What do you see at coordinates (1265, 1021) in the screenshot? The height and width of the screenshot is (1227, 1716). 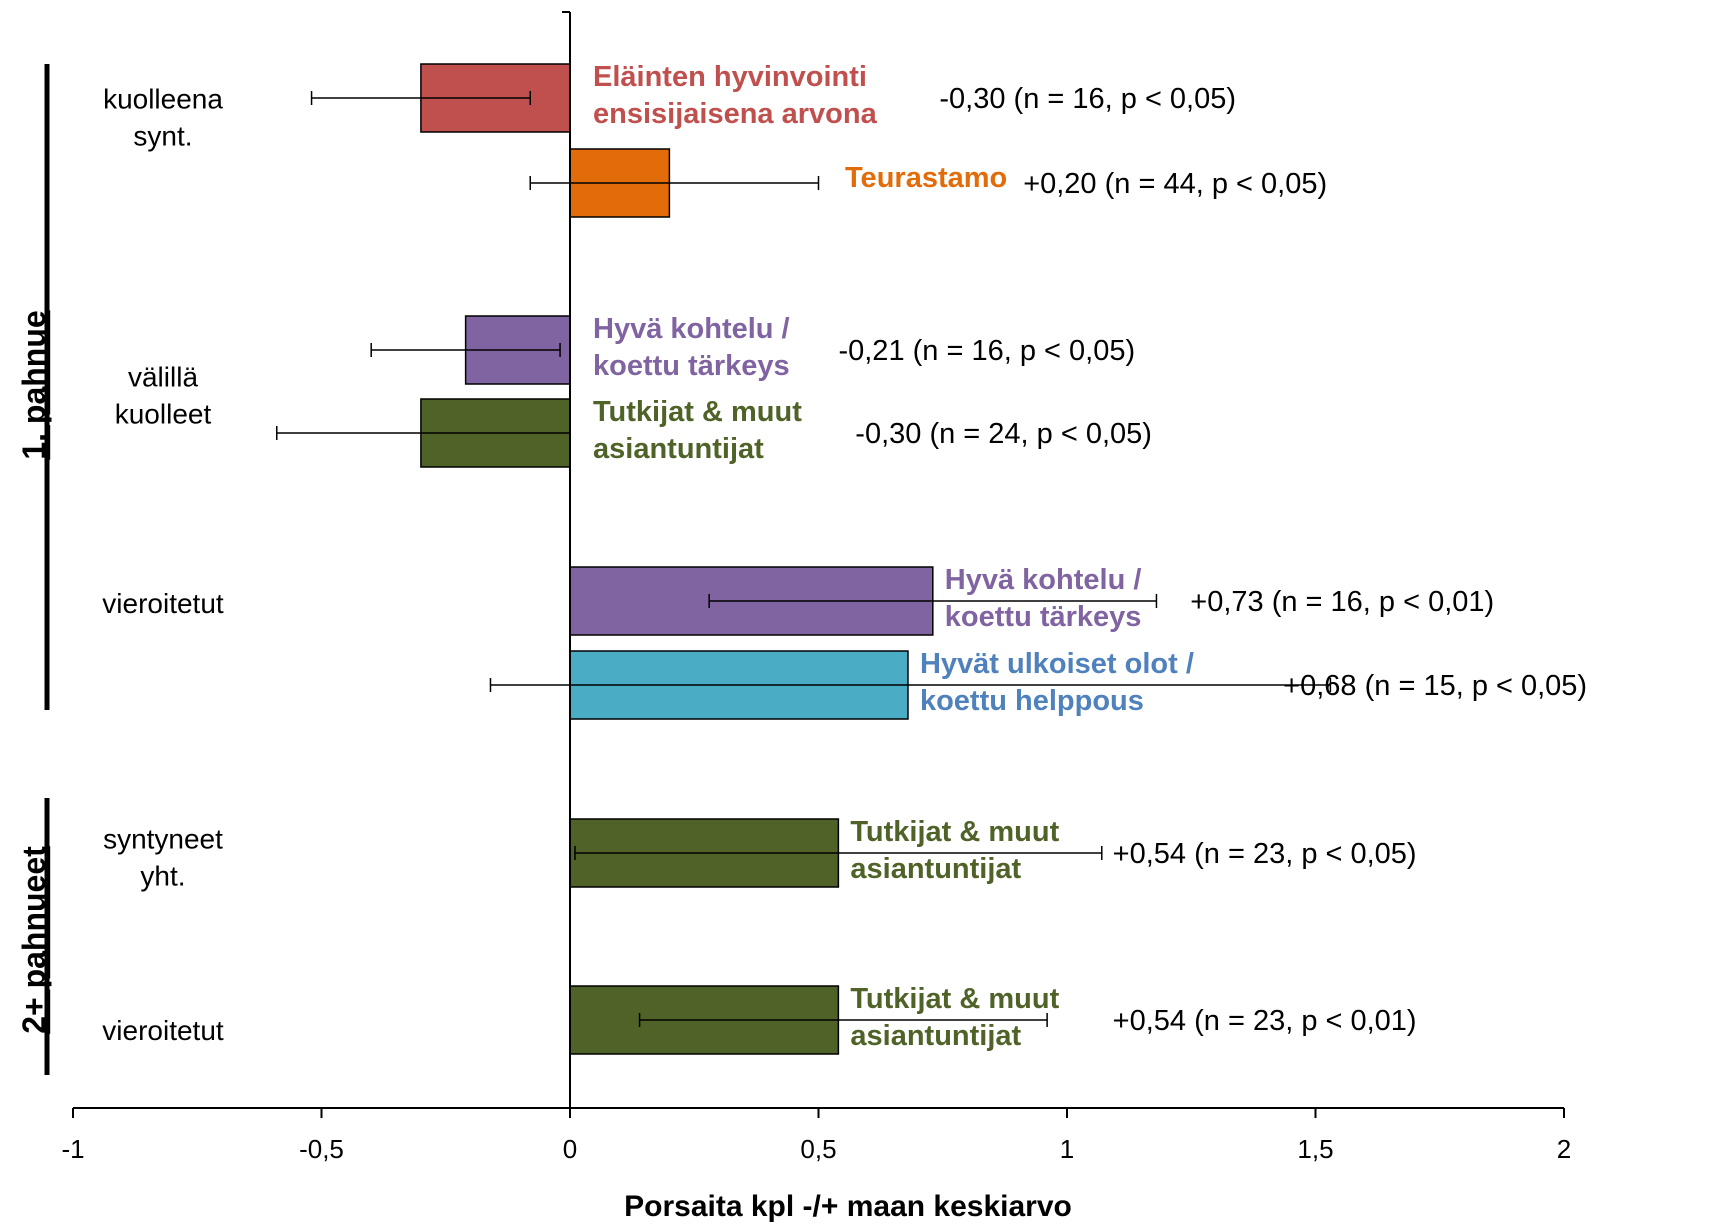 I see `stat-label: +0,54 (n = 23, p < 0,01)` at bounding box center [1265, 1021].